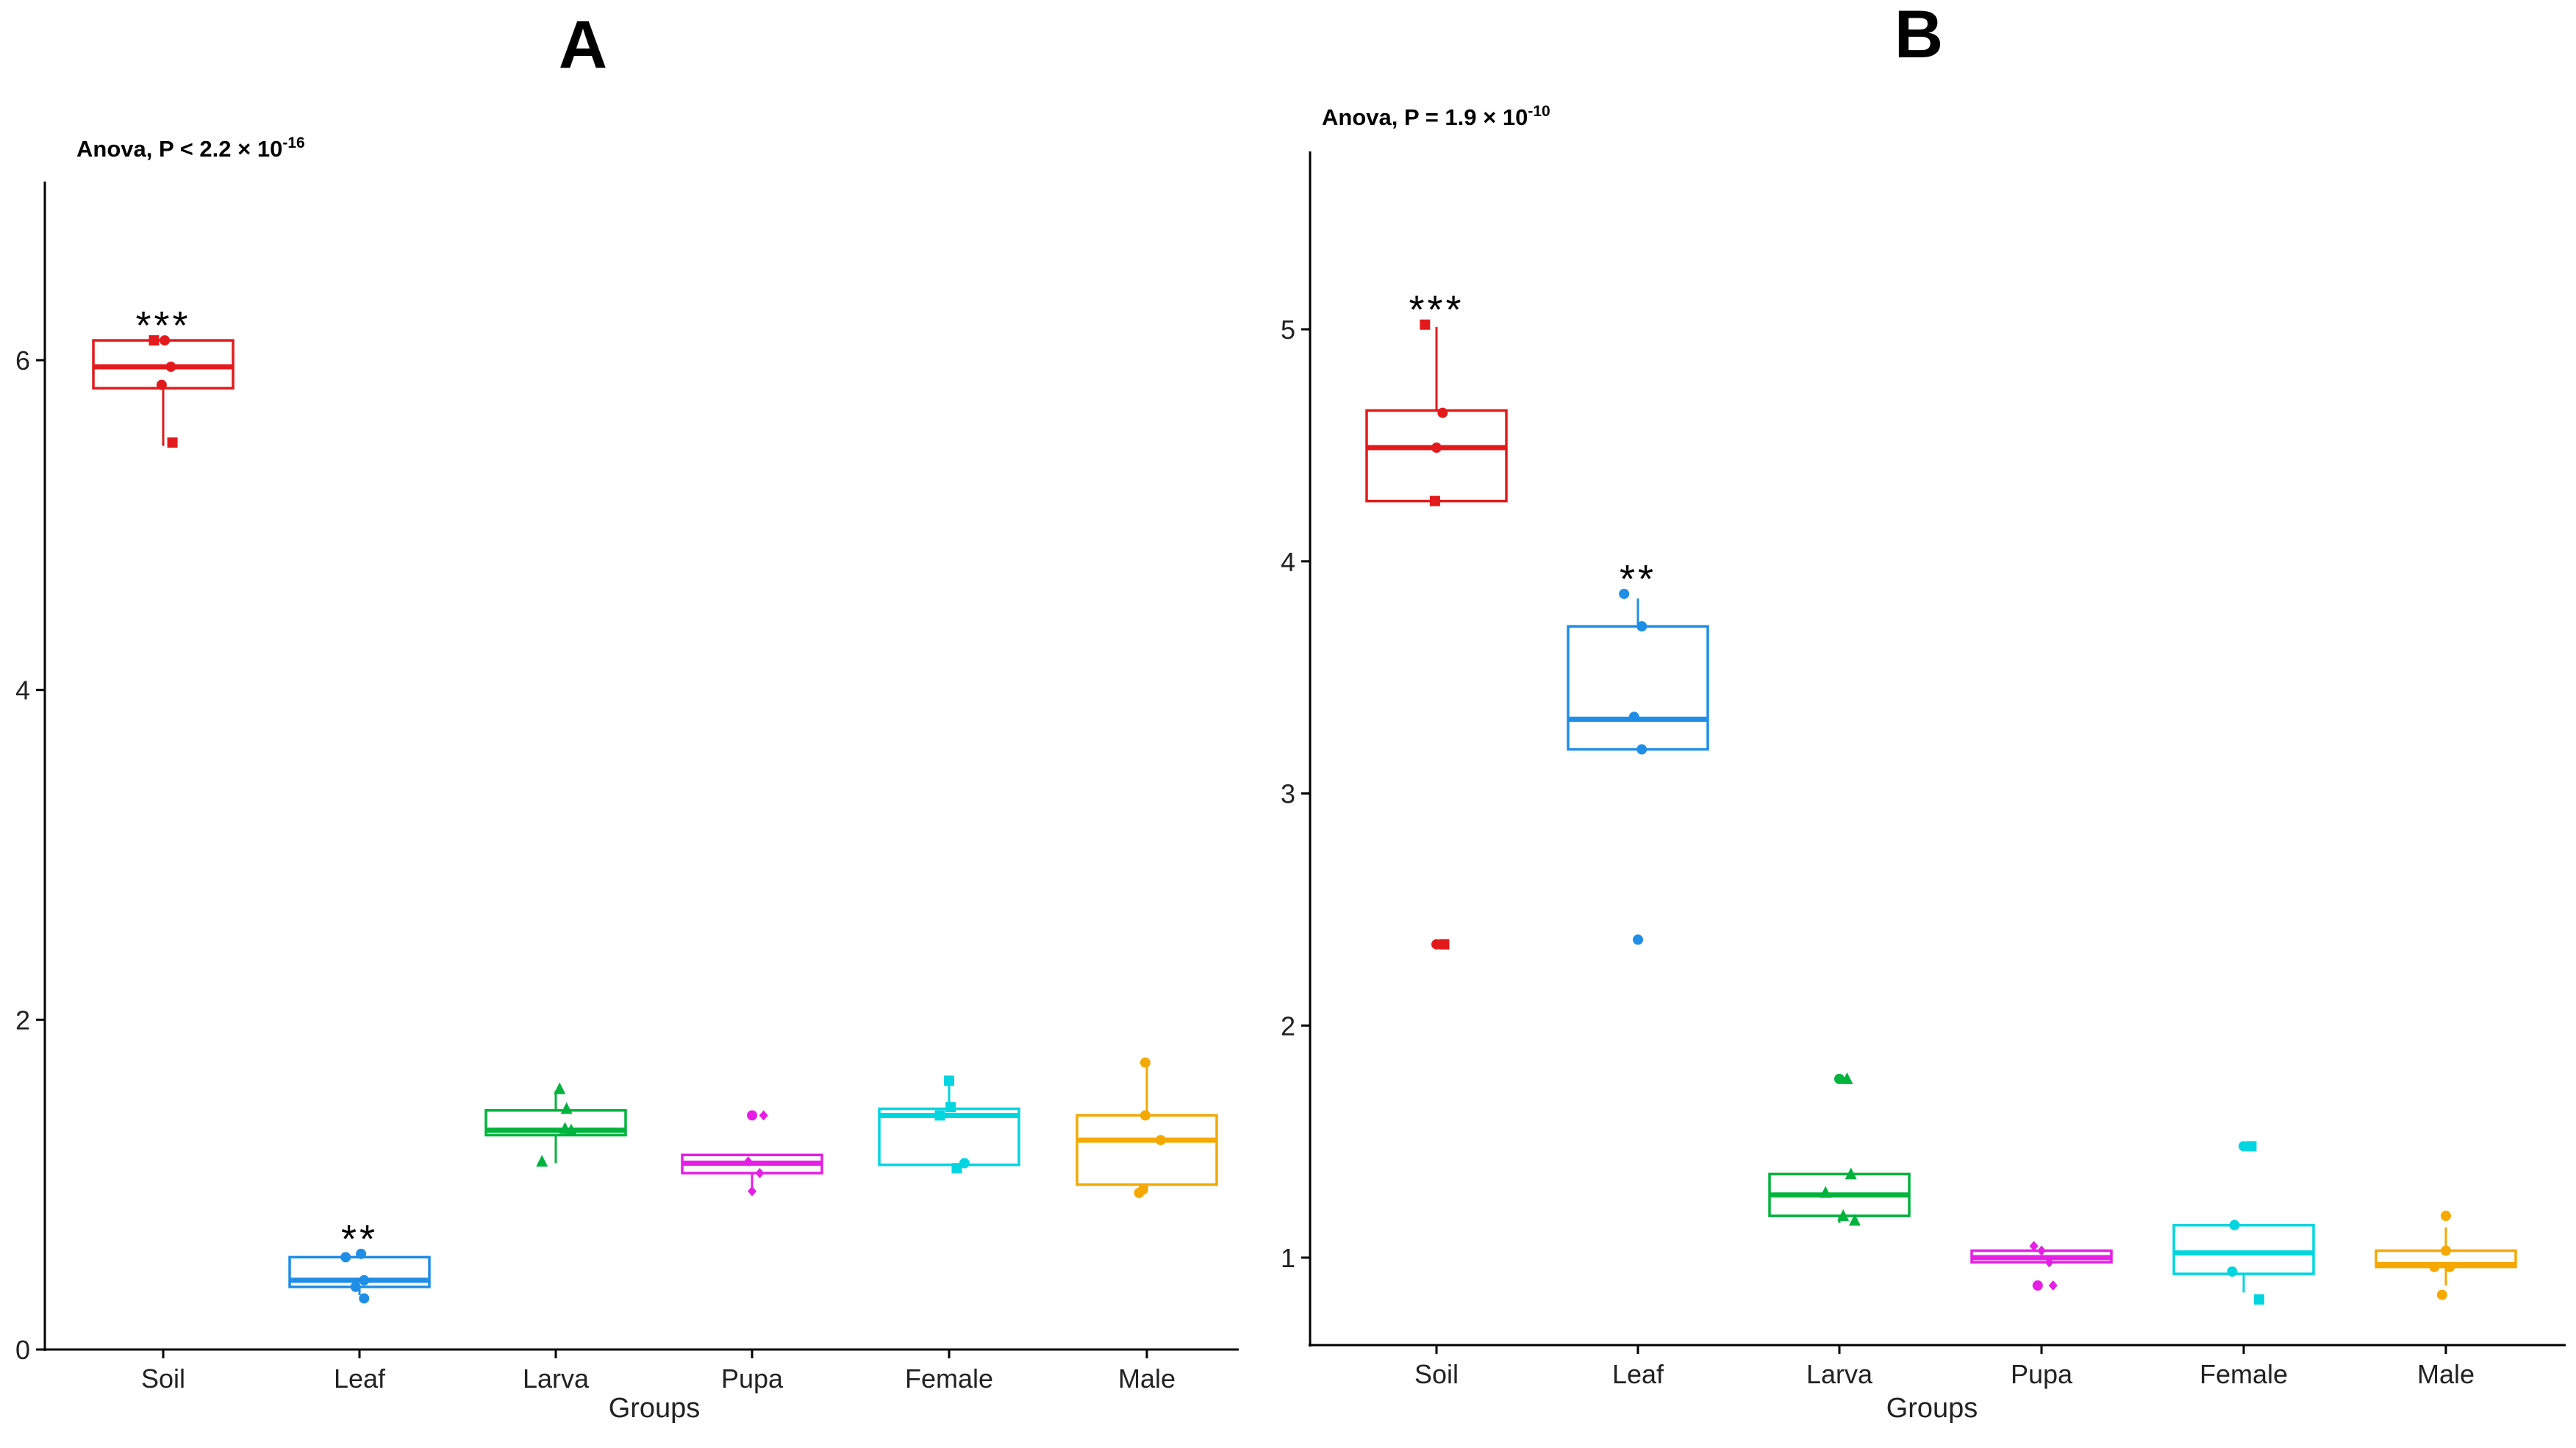 This screenshot has width=2576, height=1448. Describe the element at coordinates (1919, 36) in the screenshot. I see `panel-b-letter: B` at that location.